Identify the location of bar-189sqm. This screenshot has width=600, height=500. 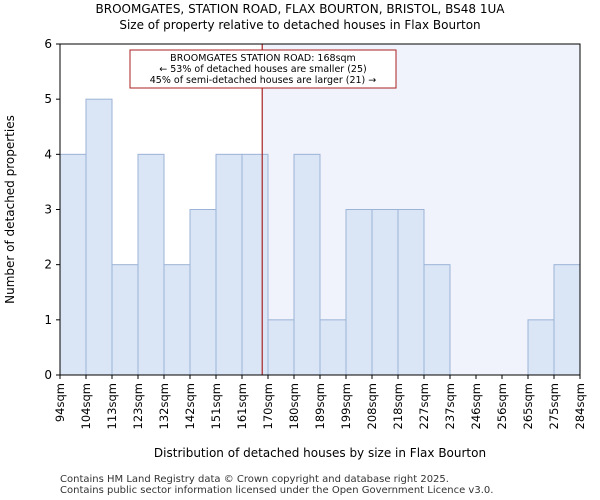
(333, 347).